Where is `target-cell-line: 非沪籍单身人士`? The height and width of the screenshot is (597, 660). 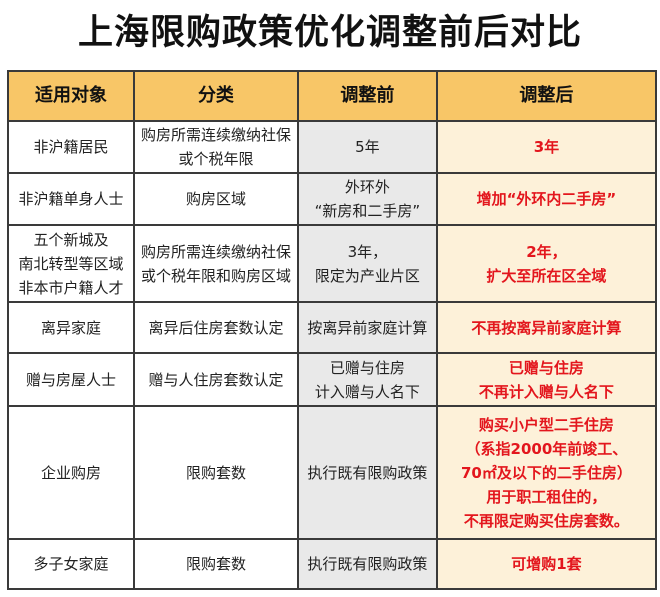
target-cell-line: 非沪籍单身人士 is located at coordinates (71, 199).